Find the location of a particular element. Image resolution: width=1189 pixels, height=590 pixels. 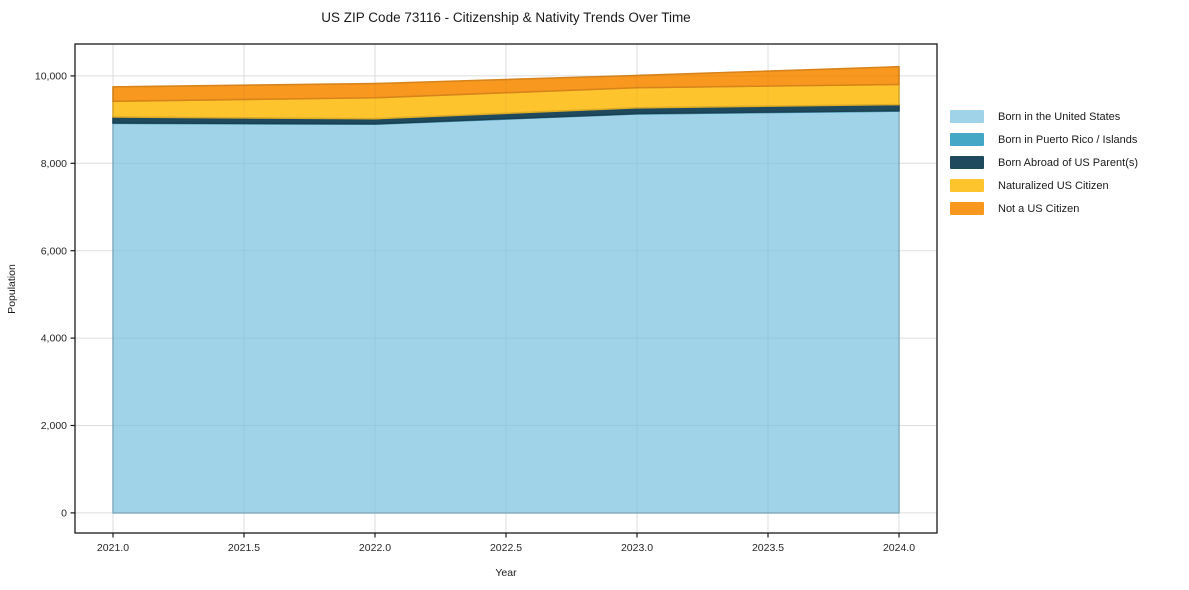

legend-entry-4: Naturalized US Citizen is located at coordinates (1044, 185).